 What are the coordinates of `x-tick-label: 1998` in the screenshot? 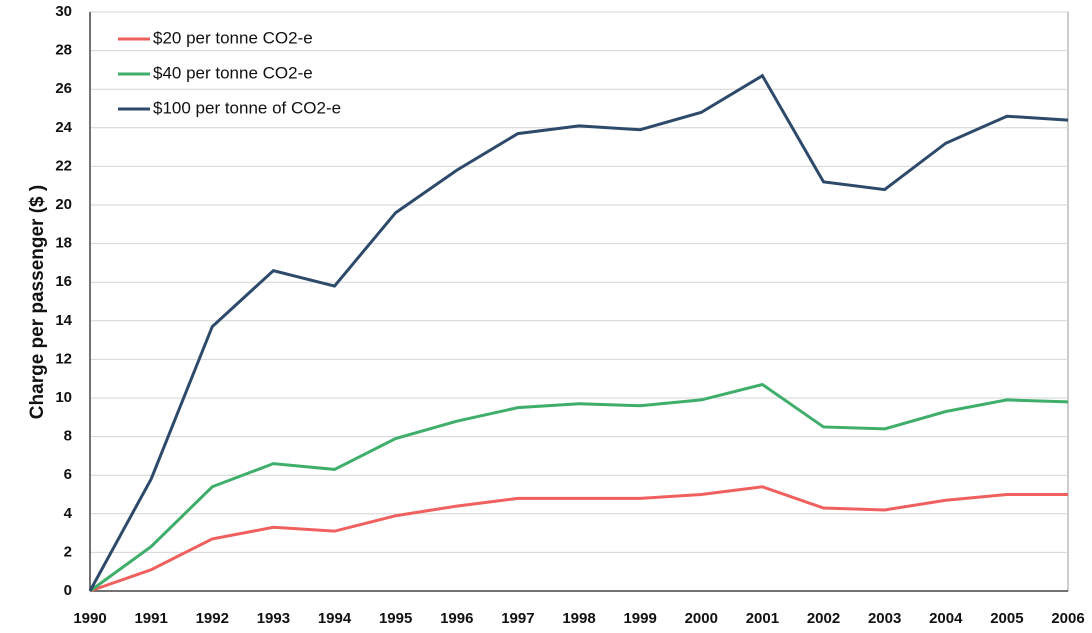 It's located at (578, 618).